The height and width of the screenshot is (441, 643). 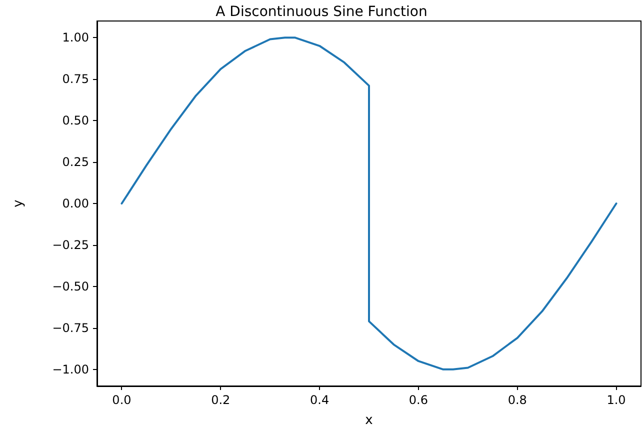 What do you see at coordinates (320, 400) in the screenshot?
I see `x-tick-label: 0.4` at bounding box center [320, 400].